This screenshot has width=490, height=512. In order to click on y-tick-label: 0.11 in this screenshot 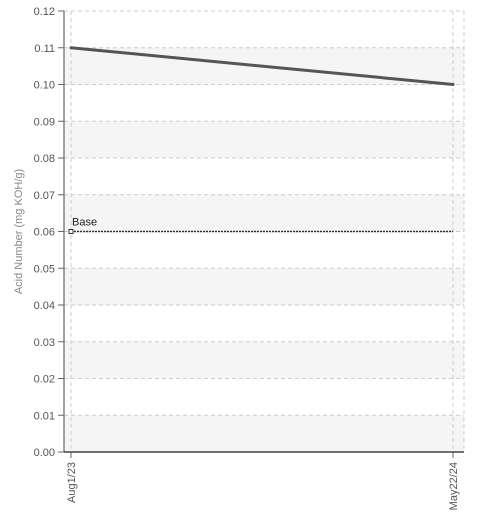, I will do `click(44, 49)`.